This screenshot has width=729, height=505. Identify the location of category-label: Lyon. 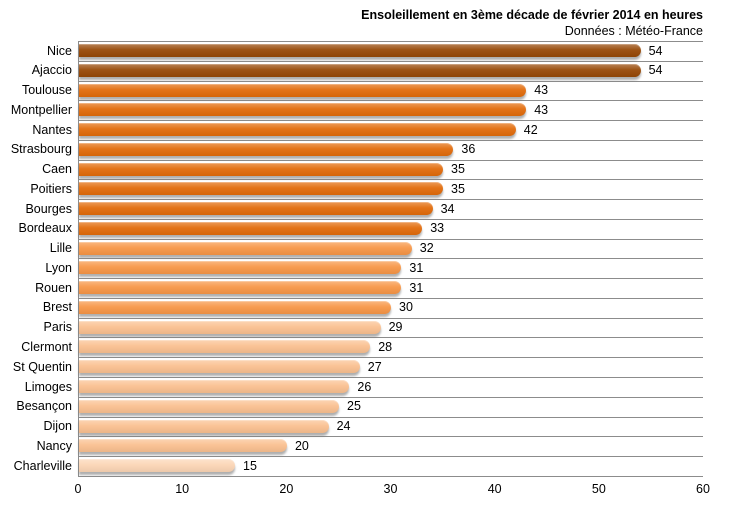
(58, 267).